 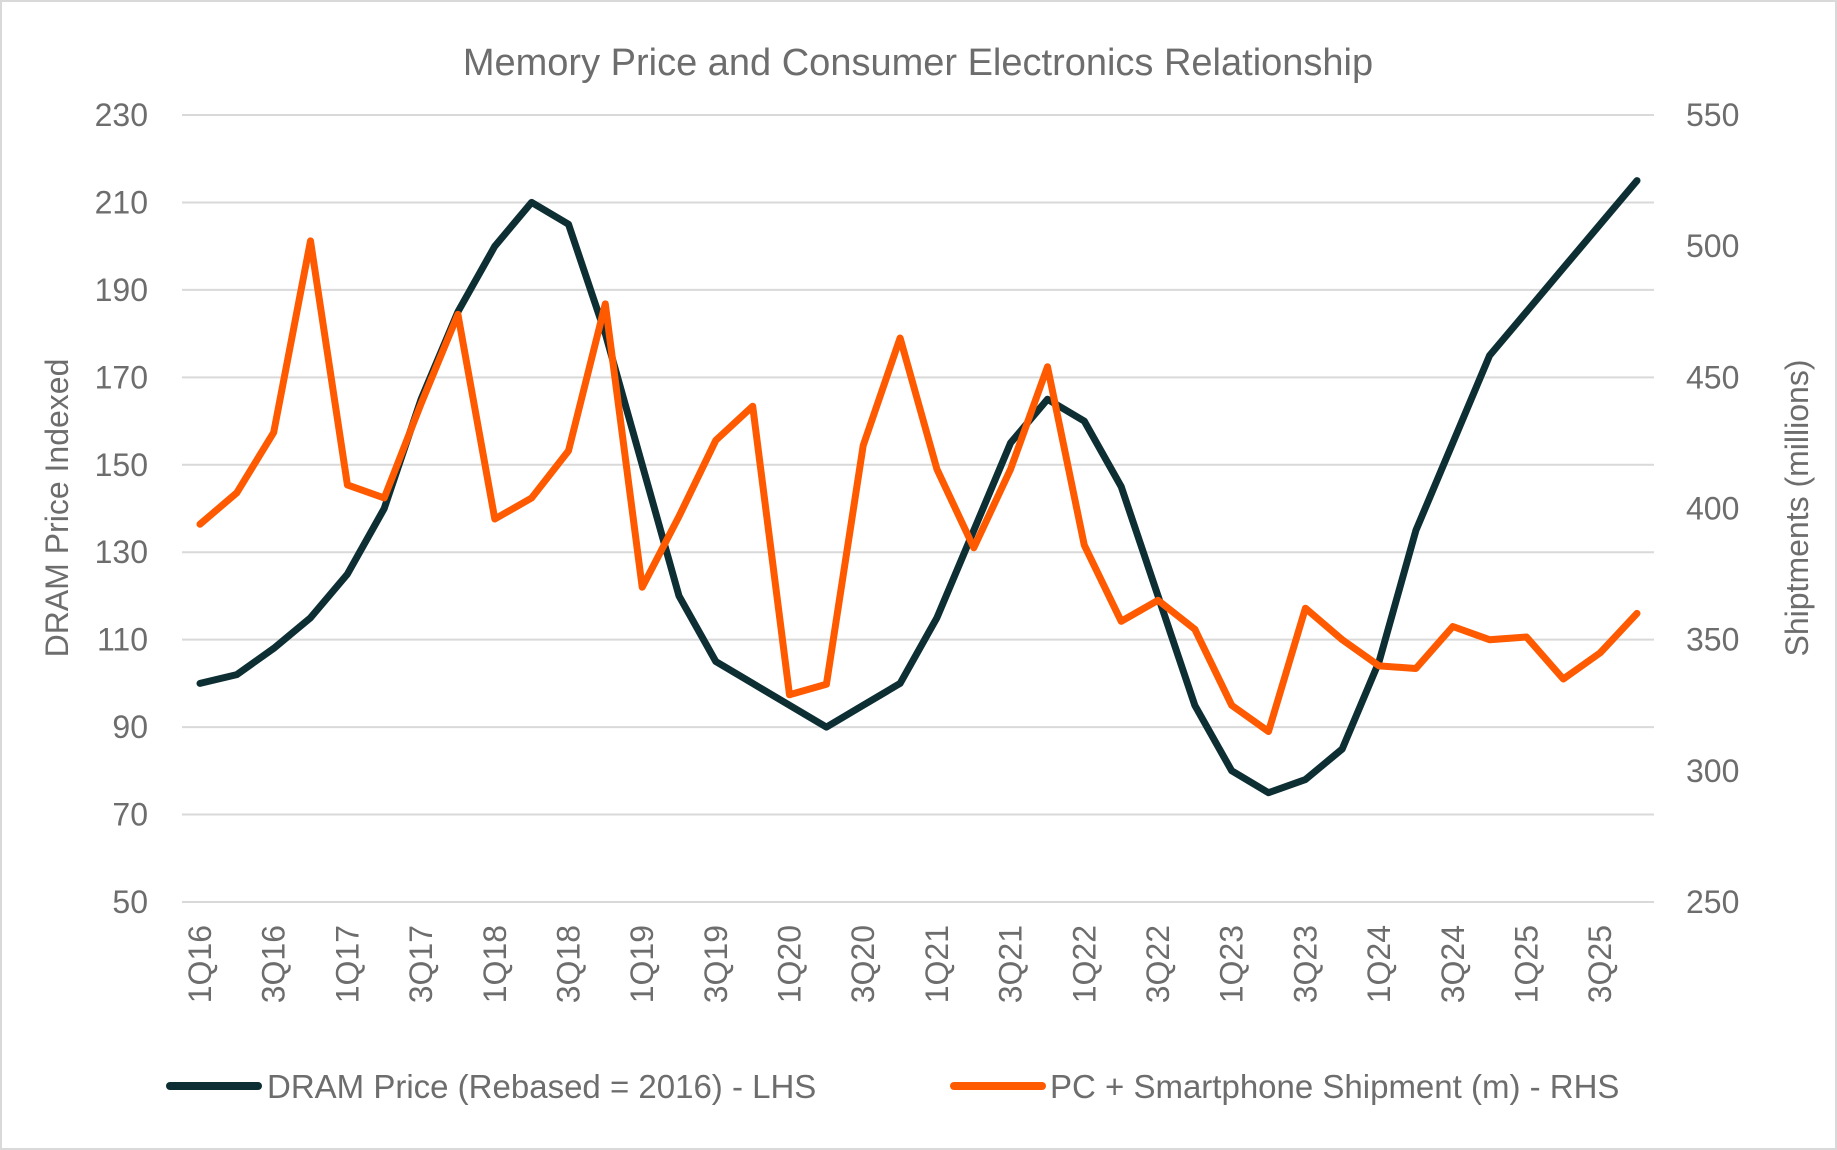 What do you see at coordinates (937, 964) in the screenshot?
I see `x-tick-label: 1Q21` at bounding box center [937, 964].